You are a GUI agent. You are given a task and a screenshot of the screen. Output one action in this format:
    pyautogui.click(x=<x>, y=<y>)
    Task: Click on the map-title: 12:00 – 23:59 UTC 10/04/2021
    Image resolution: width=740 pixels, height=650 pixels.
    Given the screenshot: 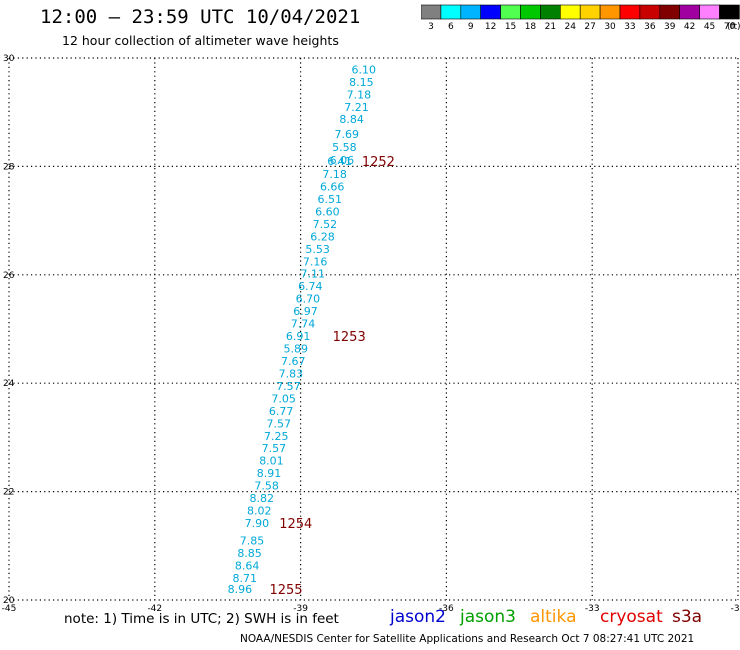 What is the action you would take?
    pyautogui.click(x=200, y=17)
    